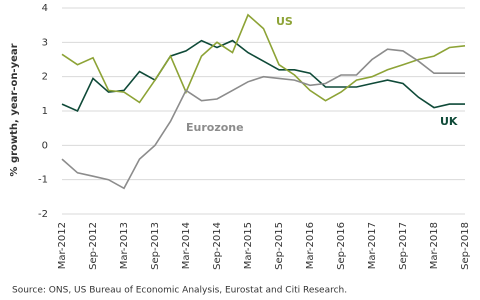 This screenshot has width=480, height=300. What do you see at coordinates (45, 77) in the screenshot?
I see `y-tick-label: 2` at bounding box center [45, 77].